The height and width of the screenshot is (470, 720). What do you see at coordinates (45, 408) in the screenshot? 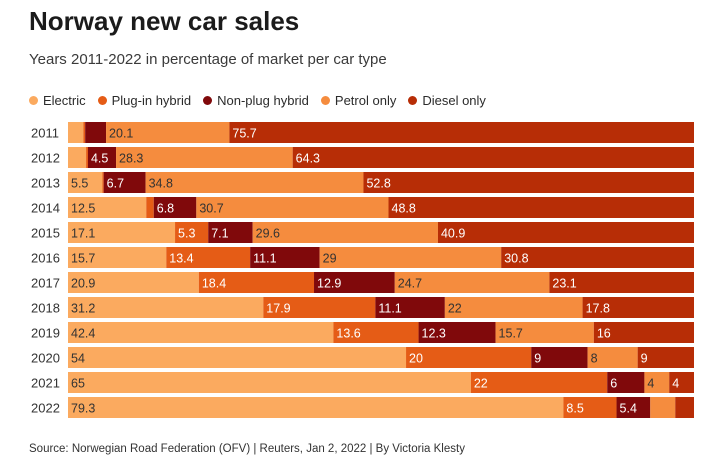
I see `y-tick-label: 2022` at bounding box center [45, 408].